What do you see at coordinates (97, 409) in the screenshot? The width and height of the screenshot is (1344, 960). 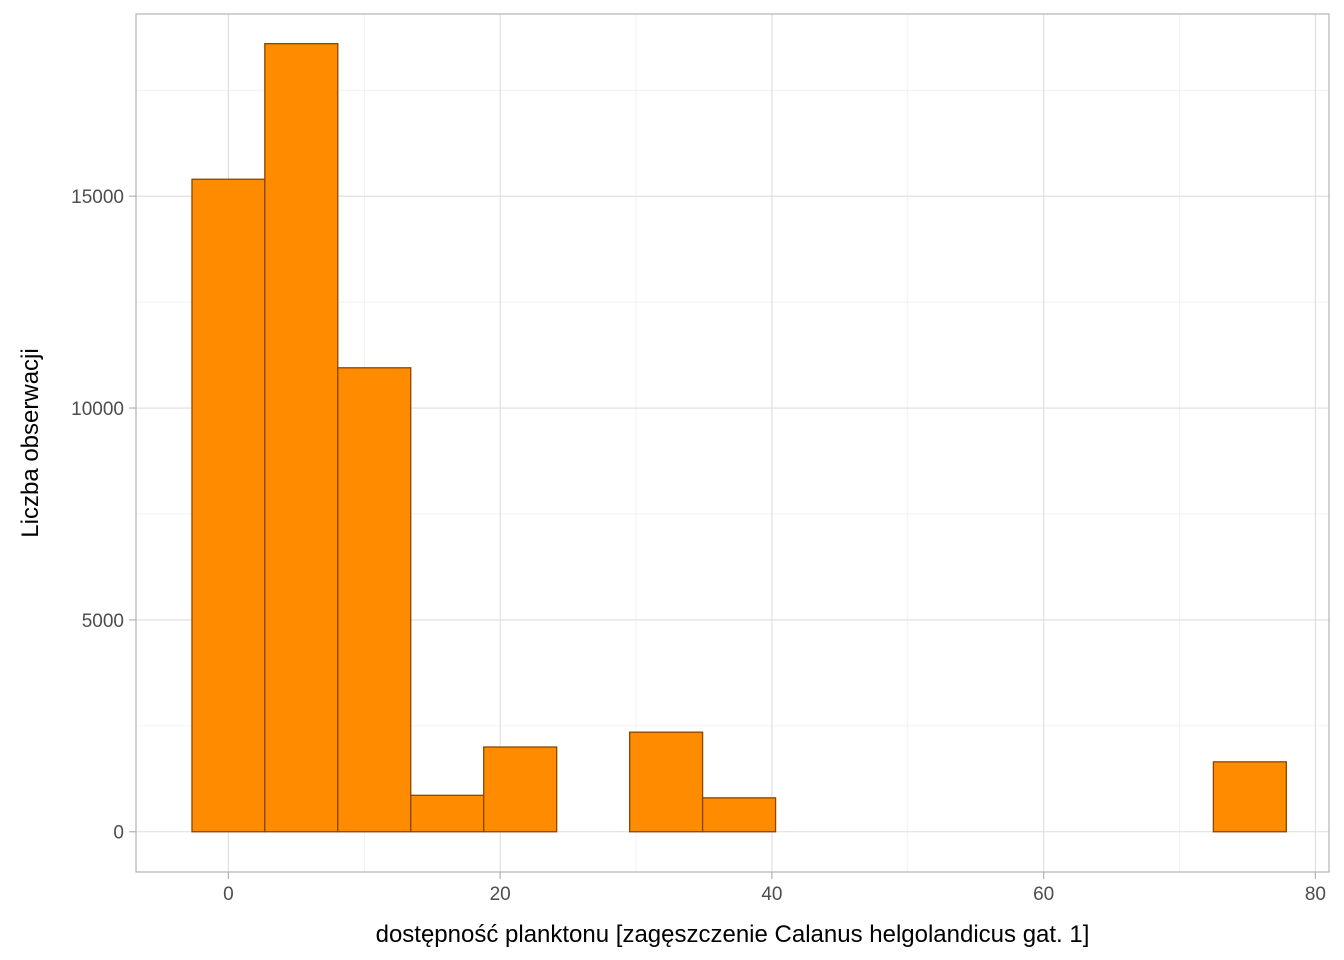 I see `y-tick-label: 10000` at bounding box center [97, 409].